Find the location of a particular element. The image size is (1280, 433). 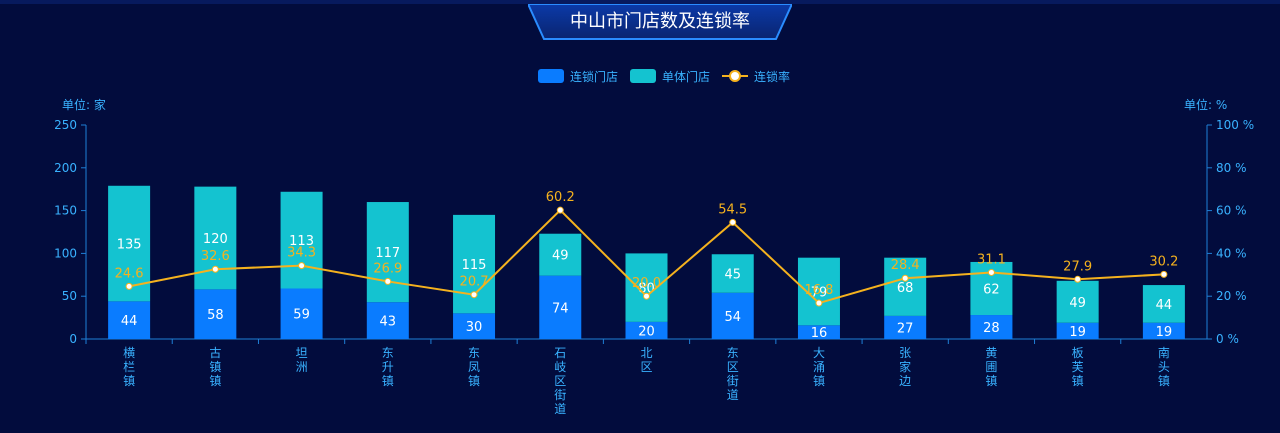

legend-label-chain: 连锁门店 is located at coordinates (594, 76).